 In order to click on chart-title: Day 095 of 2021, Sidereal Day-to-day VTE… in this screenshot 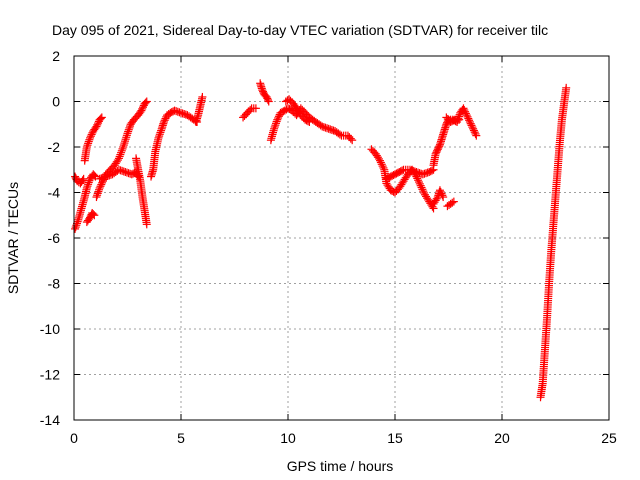, I will do `click(300, 30)`.